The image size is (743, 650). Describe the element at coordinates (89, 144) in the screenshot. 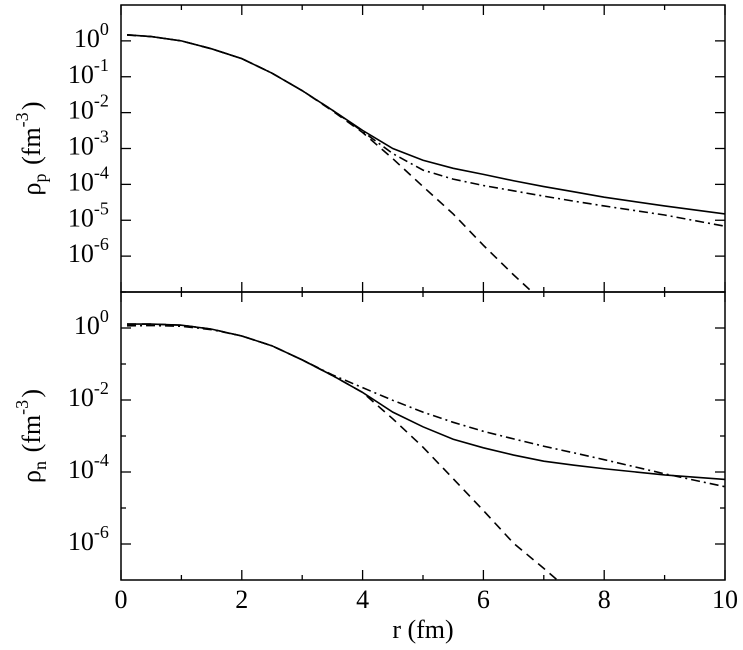

I see `y-tick-label: 10⁻³` at that location.